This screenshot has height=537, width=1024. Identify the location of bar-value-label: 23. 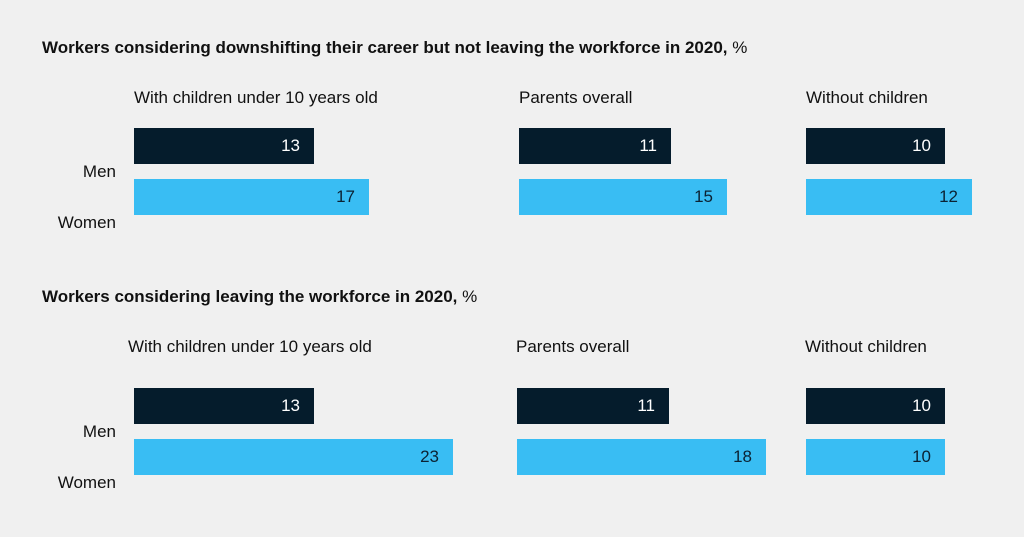
(429, 456).